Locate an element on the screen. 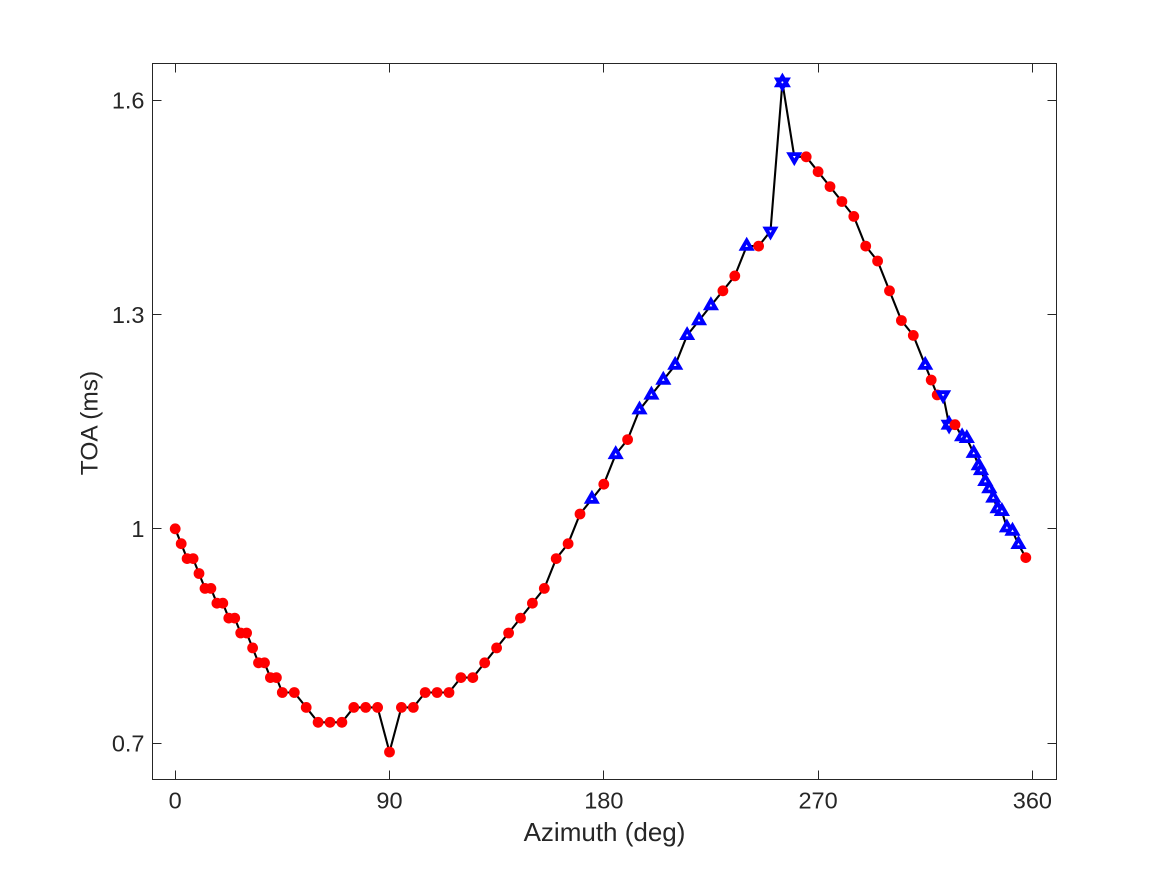 The width and height of the screenshot is (1167, 880). svg-text: 270 is located at coordinates (817, 801).